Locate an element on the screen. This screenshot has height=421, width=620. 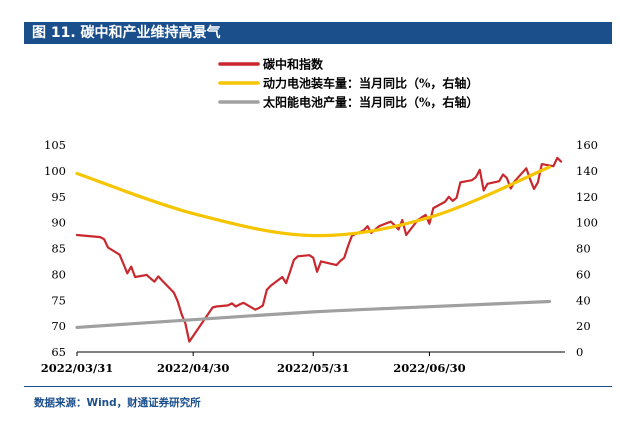
right-tick-label: 80 is located at coordinates (583, 249).